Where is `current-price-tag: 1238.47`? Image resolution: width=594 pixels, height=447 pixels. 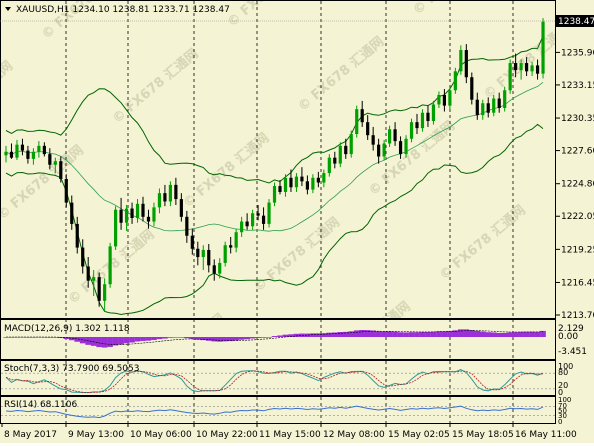 current-price-tag: 1238.47 is located at coordinates (575, 21).